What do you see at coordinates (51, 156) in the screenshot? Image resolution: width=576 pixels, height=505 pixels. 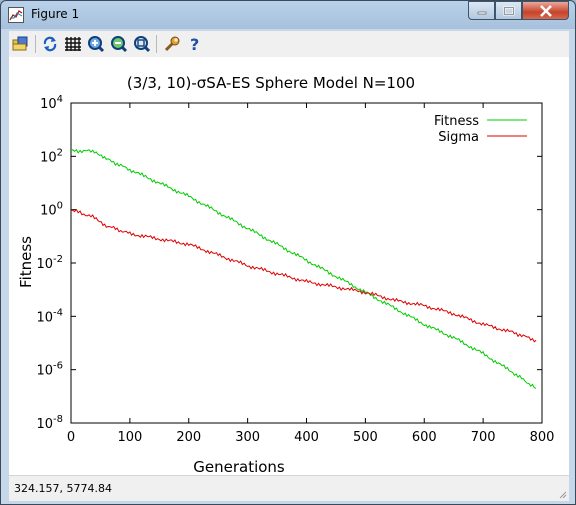 I see `y-tick-label: 10²` at bounding box center [51, 156].